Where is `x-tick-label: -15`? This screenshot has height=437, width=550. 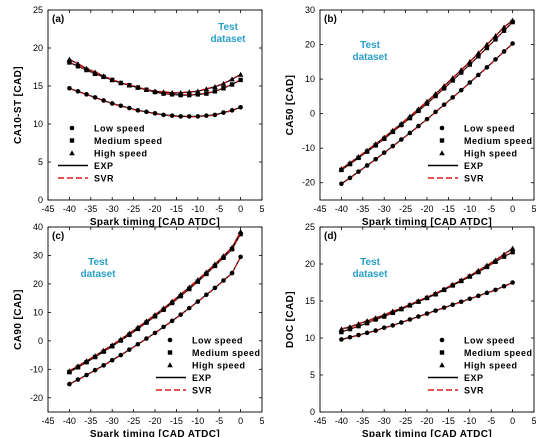 x-tick-label: -15 is located at coordinates (176, 209).